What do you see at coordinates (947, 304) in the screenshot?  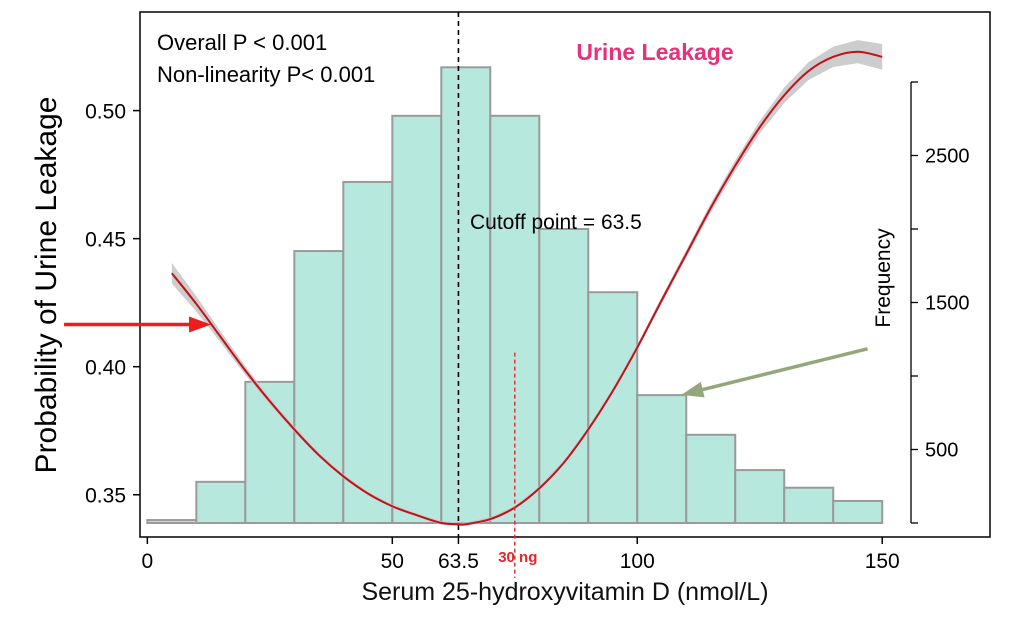 I see `y2-tick-label: 1500` at bounding box center [947, 304].